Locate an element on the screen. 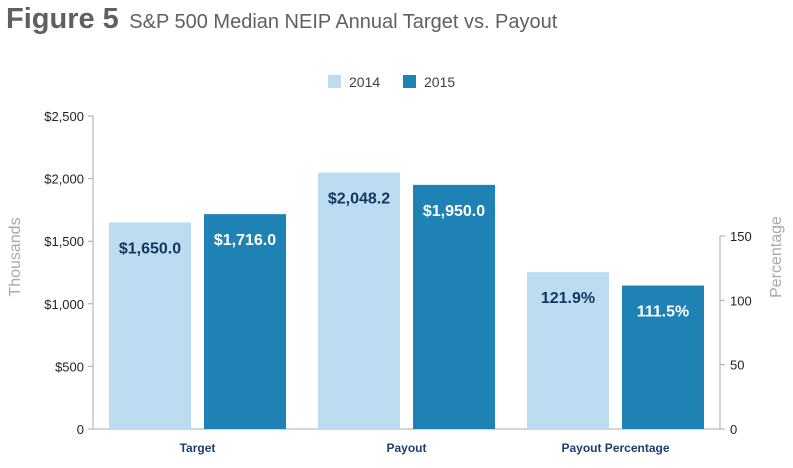 The image size is (793, 468). left-tick-label: $500 is located at coordinates (69, 366).